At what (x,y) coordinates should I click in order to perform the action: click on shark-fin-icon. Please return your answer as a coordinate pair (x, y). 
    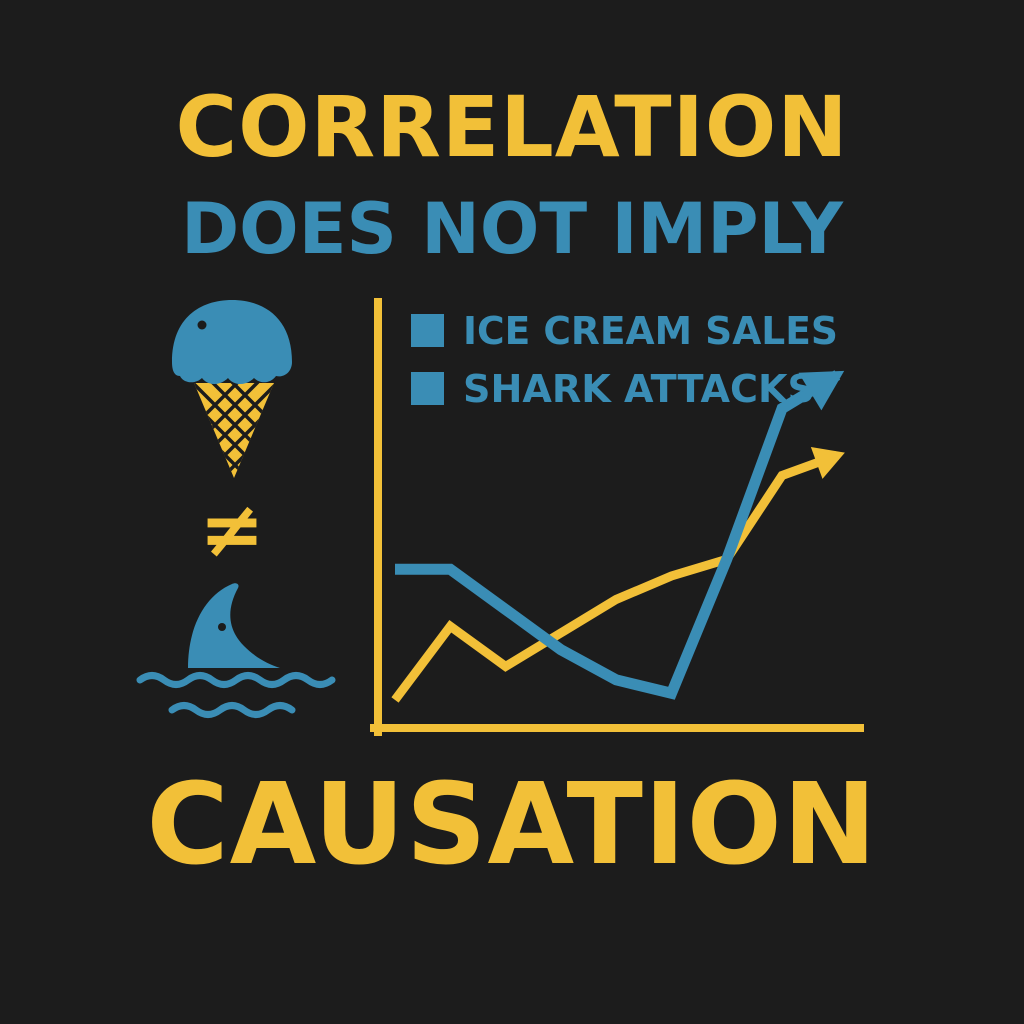
    Looking at the image, I should click on (236, 650).